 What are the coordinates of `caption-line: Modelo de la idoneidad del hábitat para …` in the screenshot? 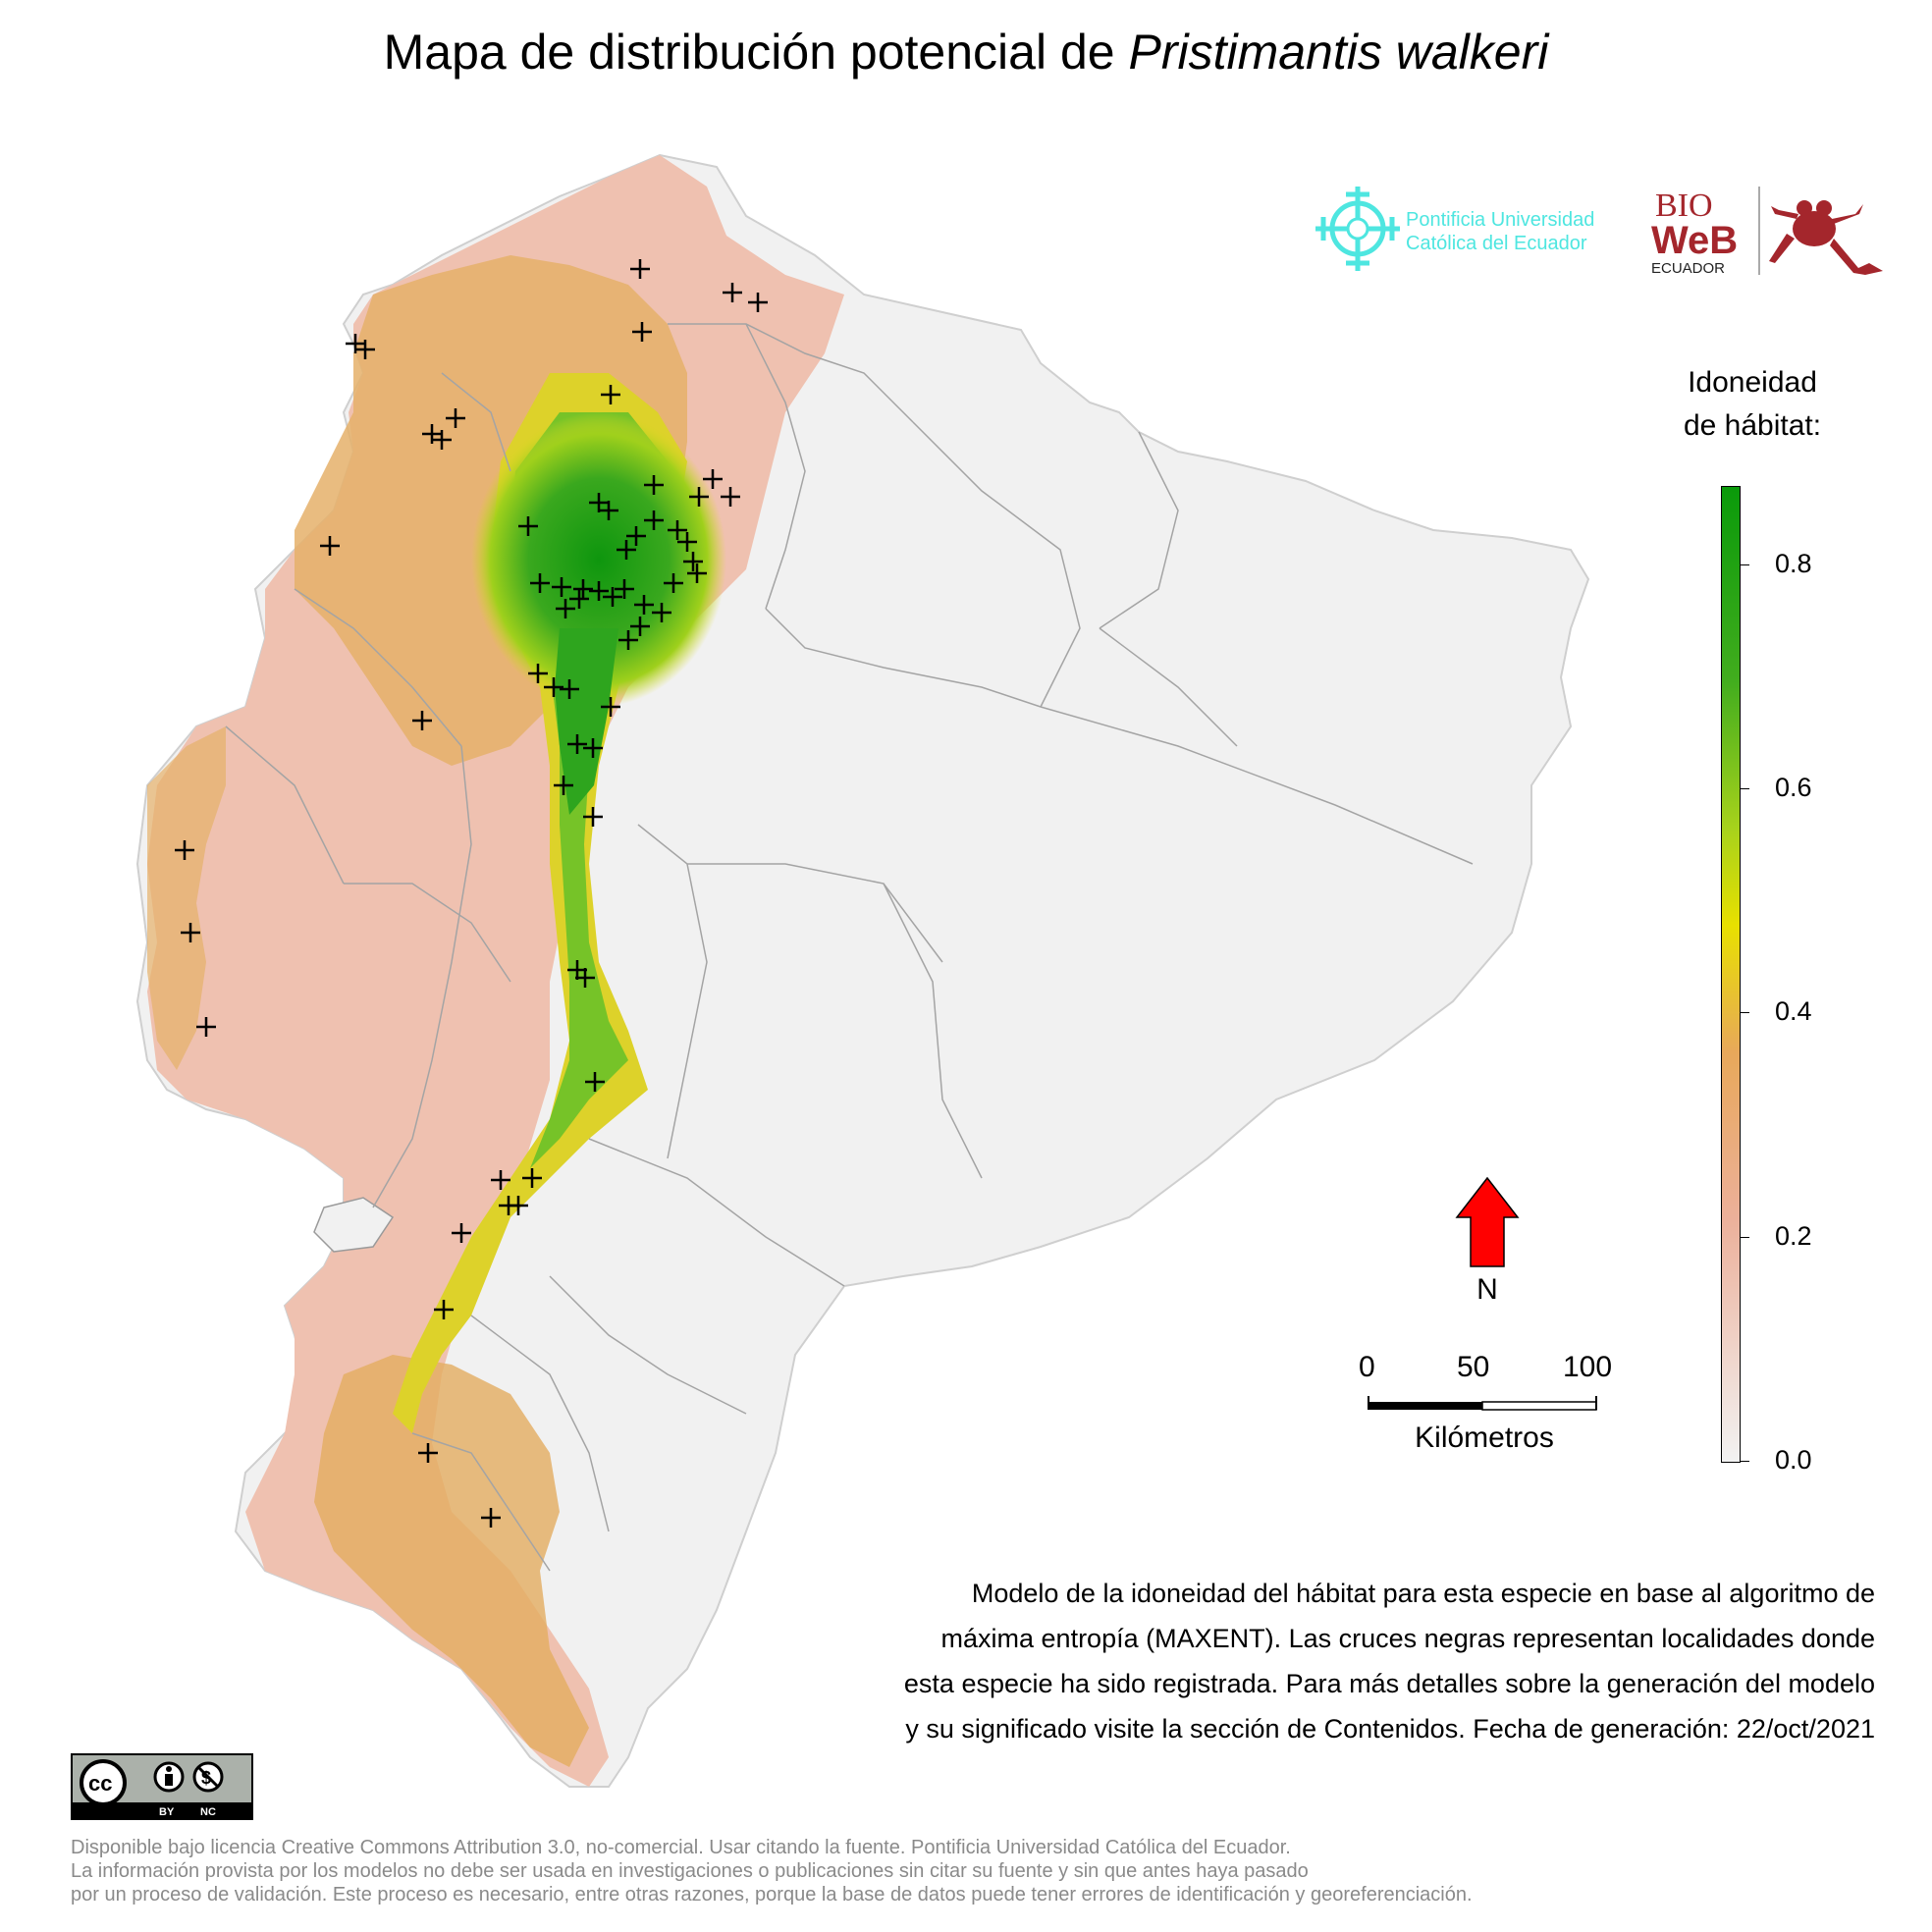 It's located at (1423, 1593).